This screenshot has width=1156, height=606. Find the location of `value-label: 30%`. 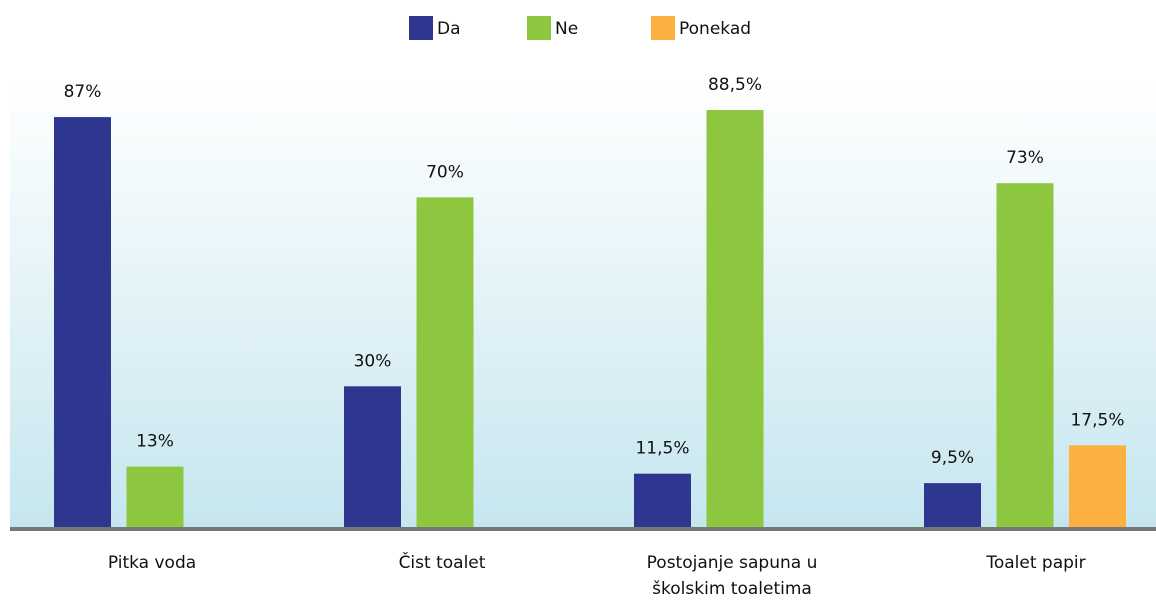

value-label: 30% is located at coordinates (373, 361).